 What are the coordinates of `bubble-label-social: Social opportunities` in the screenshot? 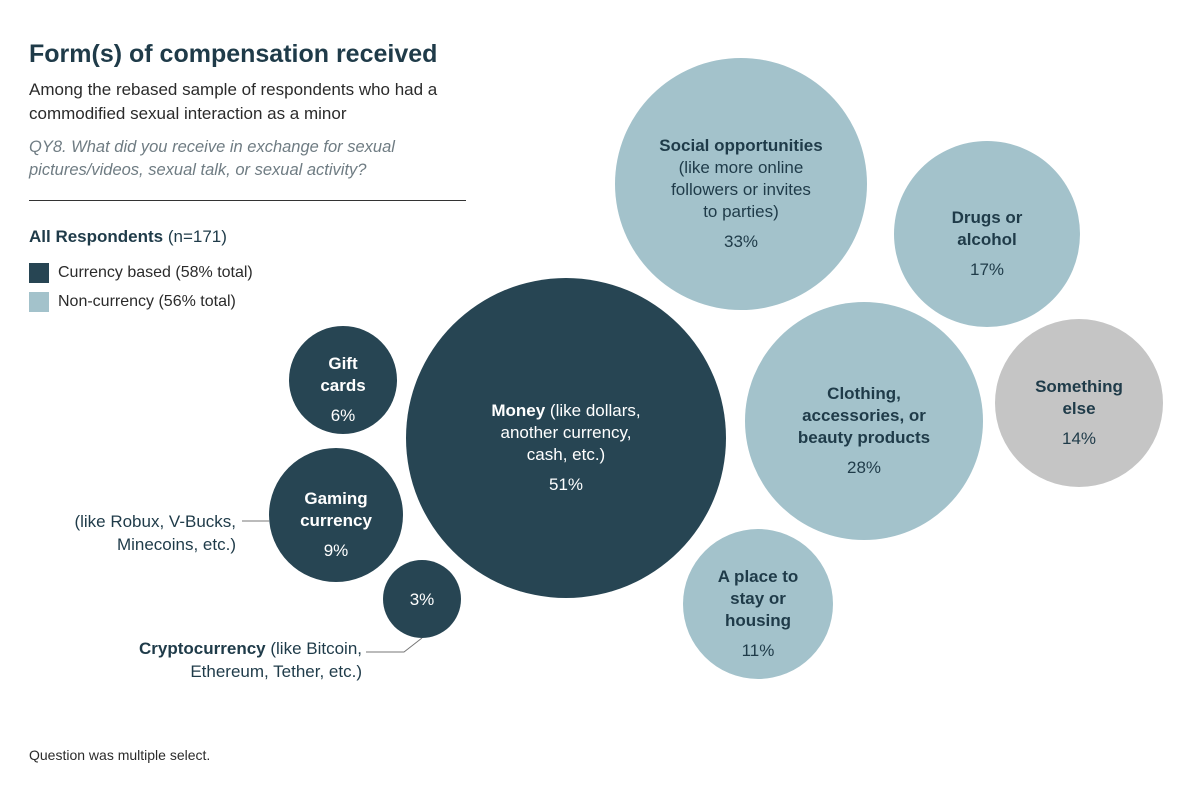 It's located at (740, 145).